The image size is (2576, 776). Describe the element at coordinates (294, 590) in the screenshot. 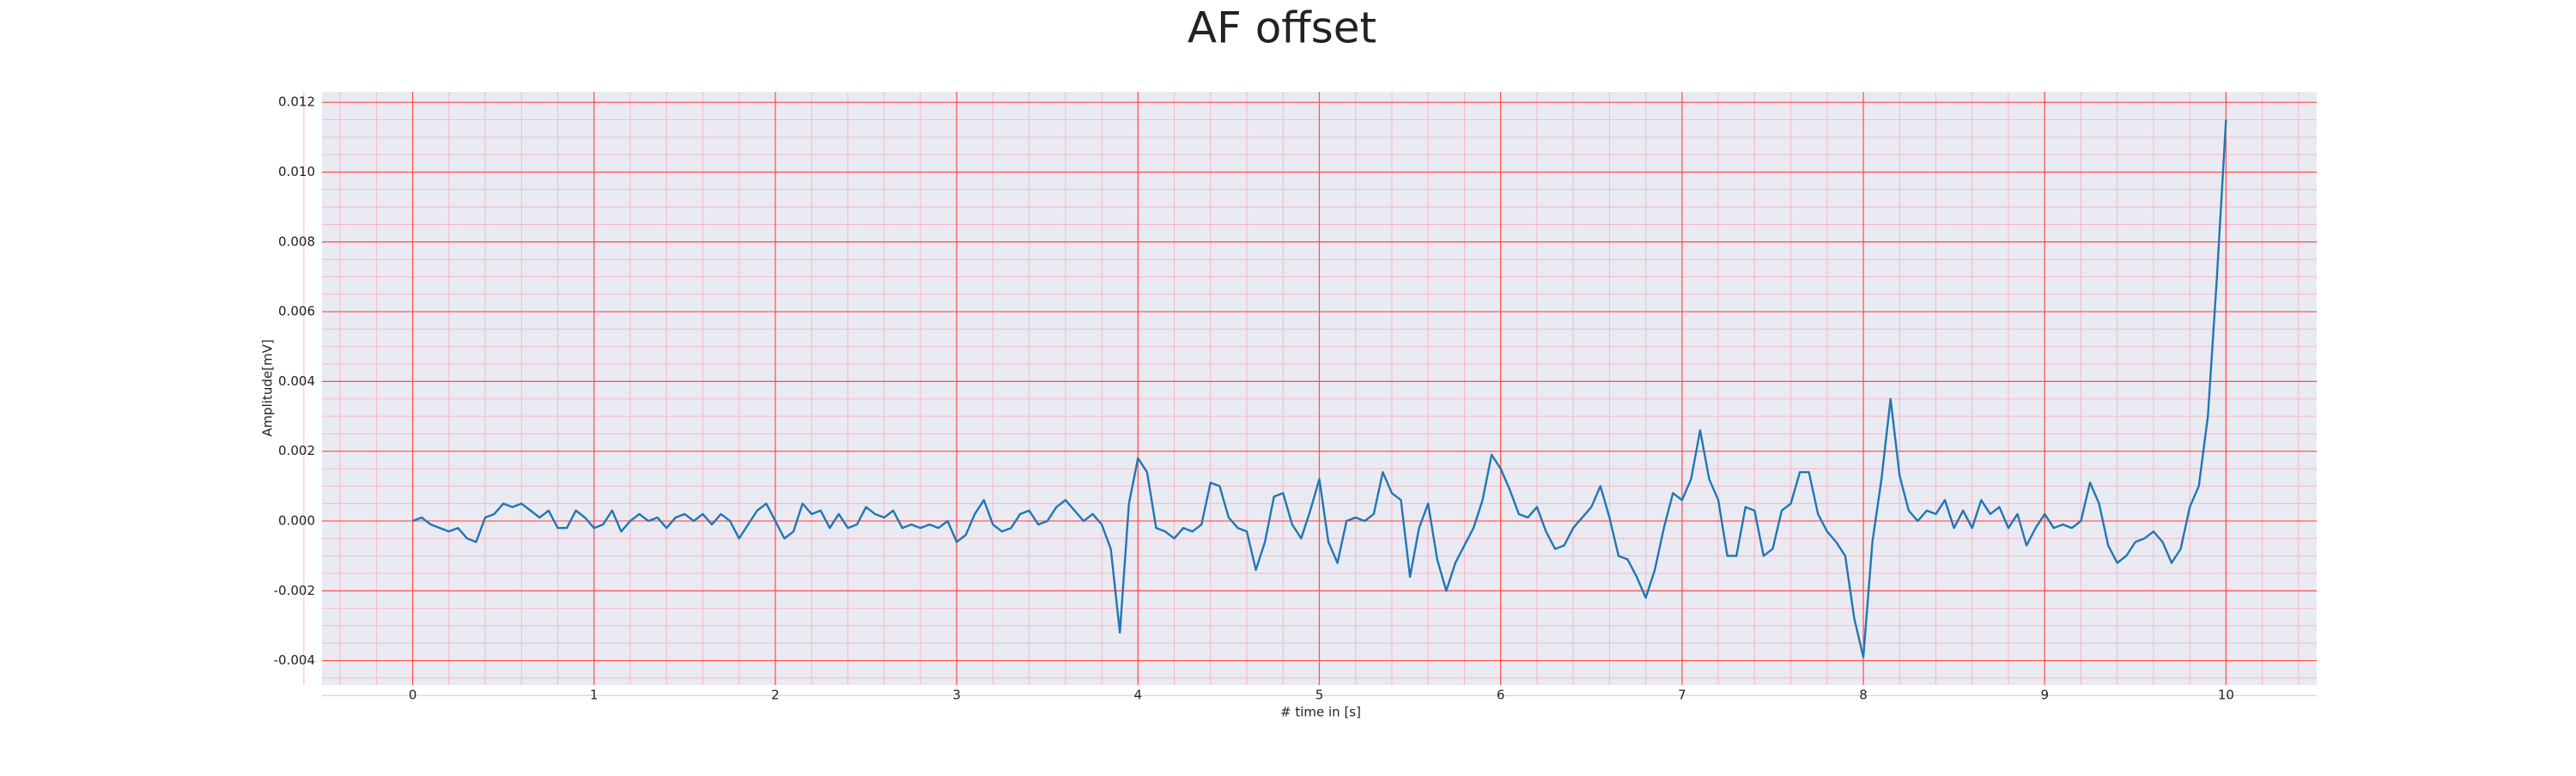

I see `y-tick-label: -0.002` at that location.